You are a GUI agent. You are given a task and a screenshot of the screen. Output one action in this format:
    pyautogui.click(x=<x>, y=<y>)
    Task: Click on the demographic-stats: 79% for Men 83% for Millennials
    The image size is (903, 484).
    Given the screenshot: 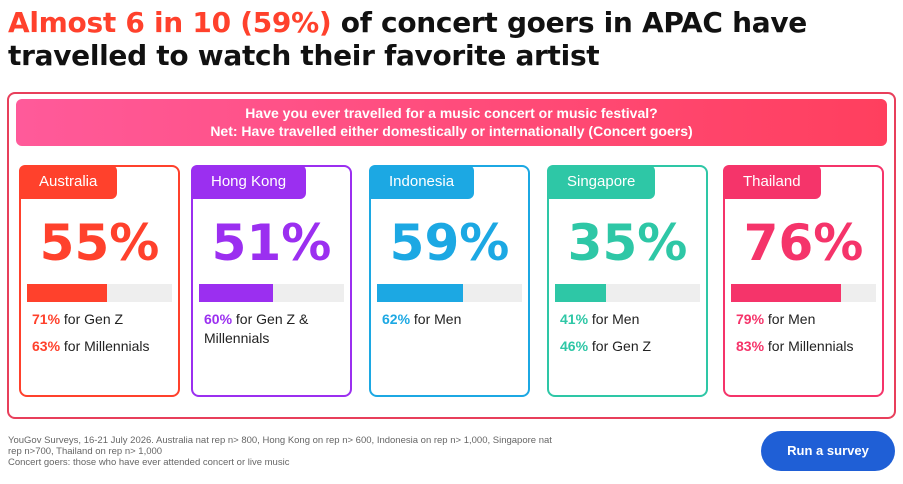 What is the action you would take?
    pyautogui.click(x=806, y=337)
    